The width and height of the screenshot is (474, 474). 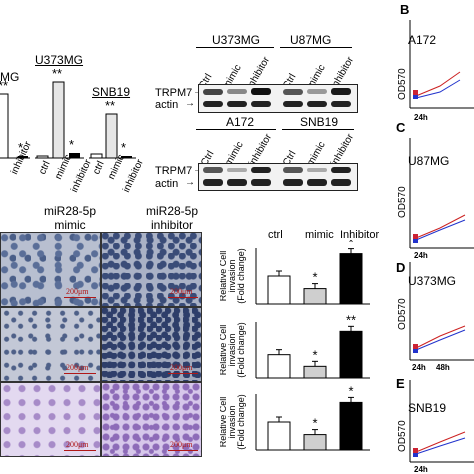 What do you see at coordinates (315, 442) in the screenshot?
I see `invasion-bar-3-mimic` at bounding box center [315, 442].